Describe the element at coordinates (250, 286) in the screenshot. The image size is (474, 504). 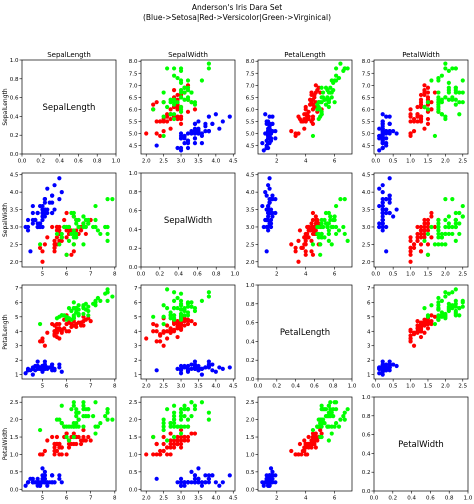
I see `y-tick-label: 1.0` at that location.